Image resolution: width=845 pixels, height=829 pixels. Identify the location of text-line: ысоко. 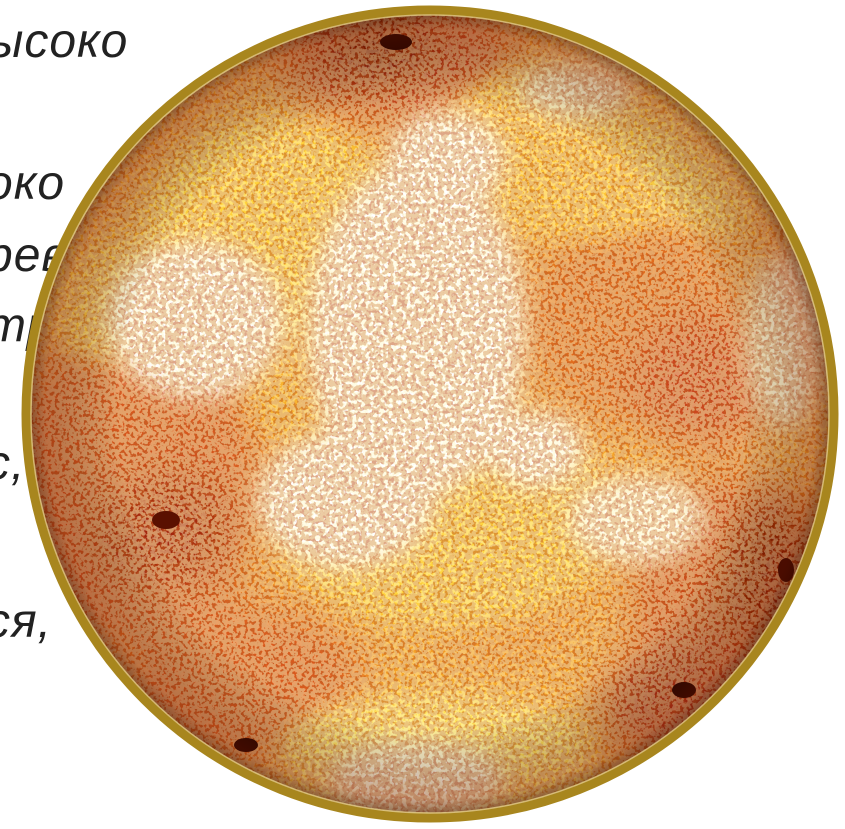
(64, 41).